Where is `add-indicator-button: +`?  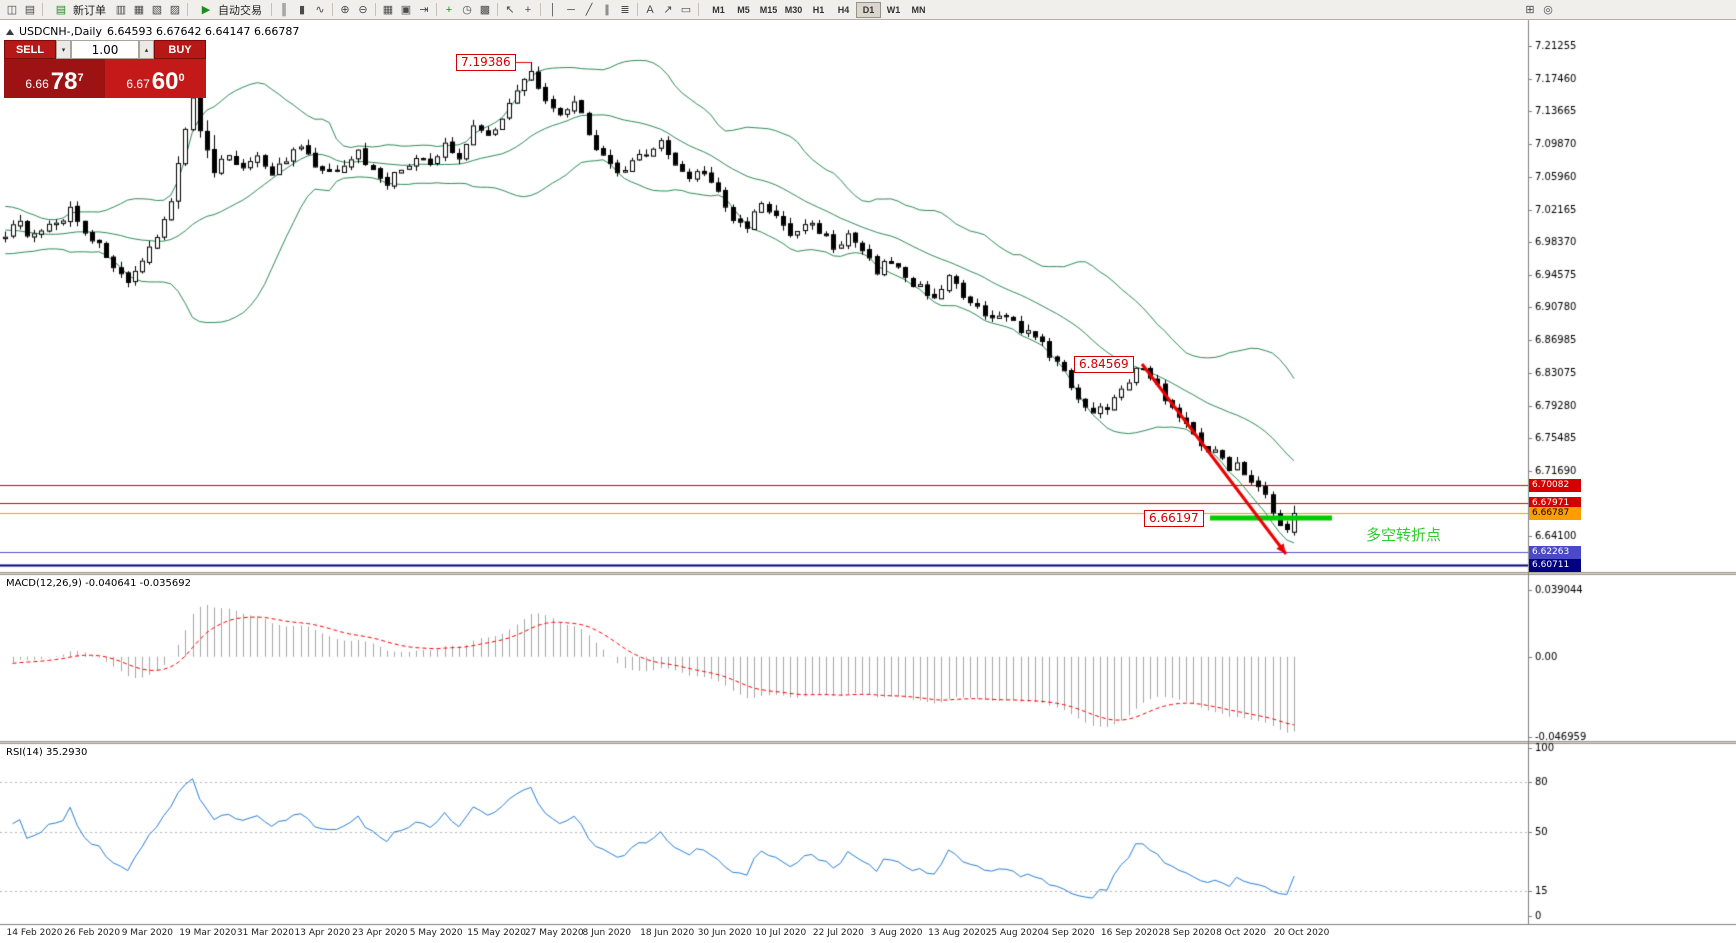 add-indicator-button: + is located at coordinates (449, 9).